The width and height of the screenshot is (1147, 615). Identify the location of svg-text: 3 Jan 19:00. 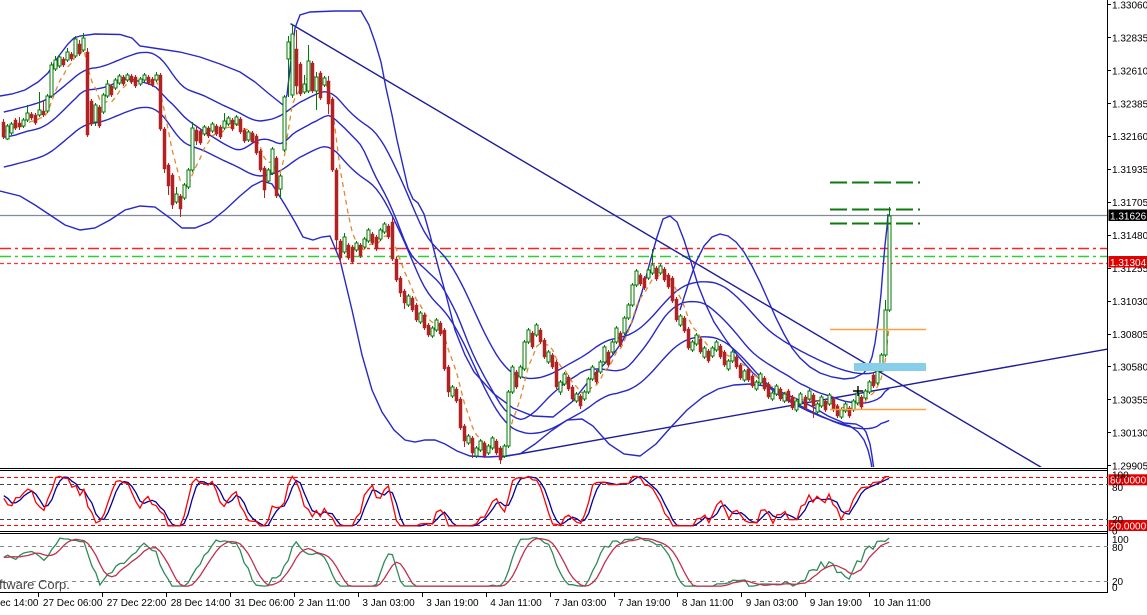
(452, 603).